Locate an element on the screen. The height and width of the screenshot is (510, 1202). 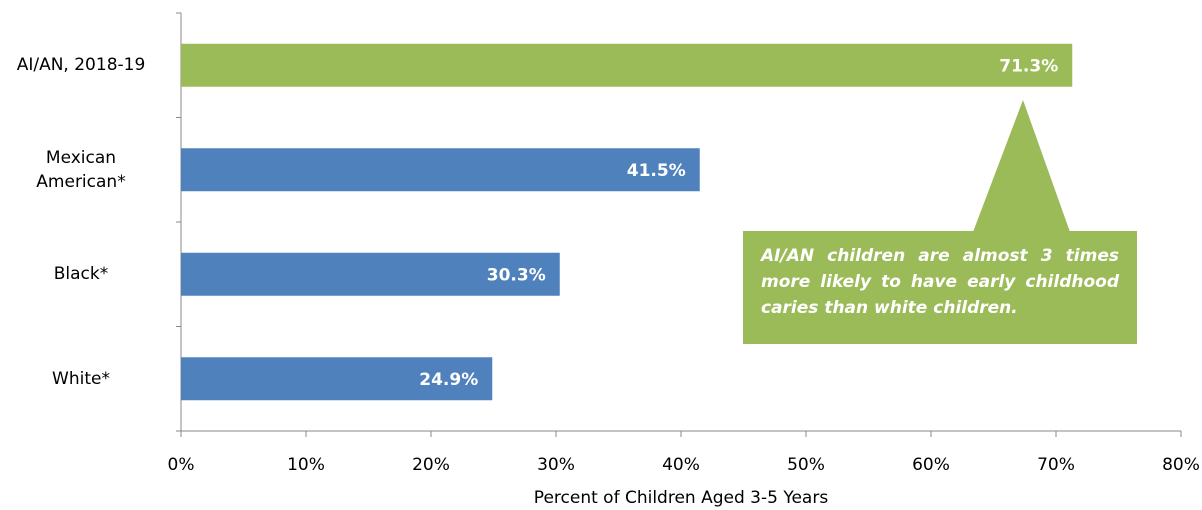
value-label: 30.3% is located at coordinates (516, 275).